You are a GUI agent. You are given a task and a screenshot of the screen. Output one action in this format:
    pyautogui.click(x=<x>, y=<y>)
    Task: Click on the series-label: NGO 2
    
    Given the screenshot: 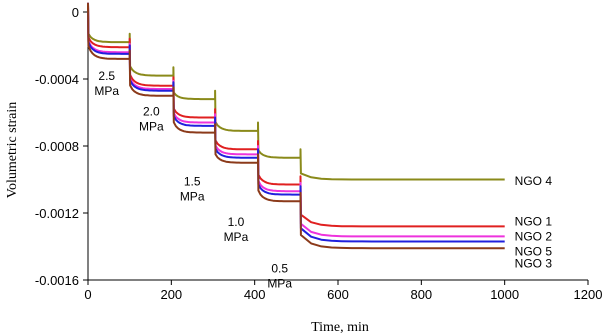 What is the action you would take?
    pyautogui.click(x=534, y=236)
    